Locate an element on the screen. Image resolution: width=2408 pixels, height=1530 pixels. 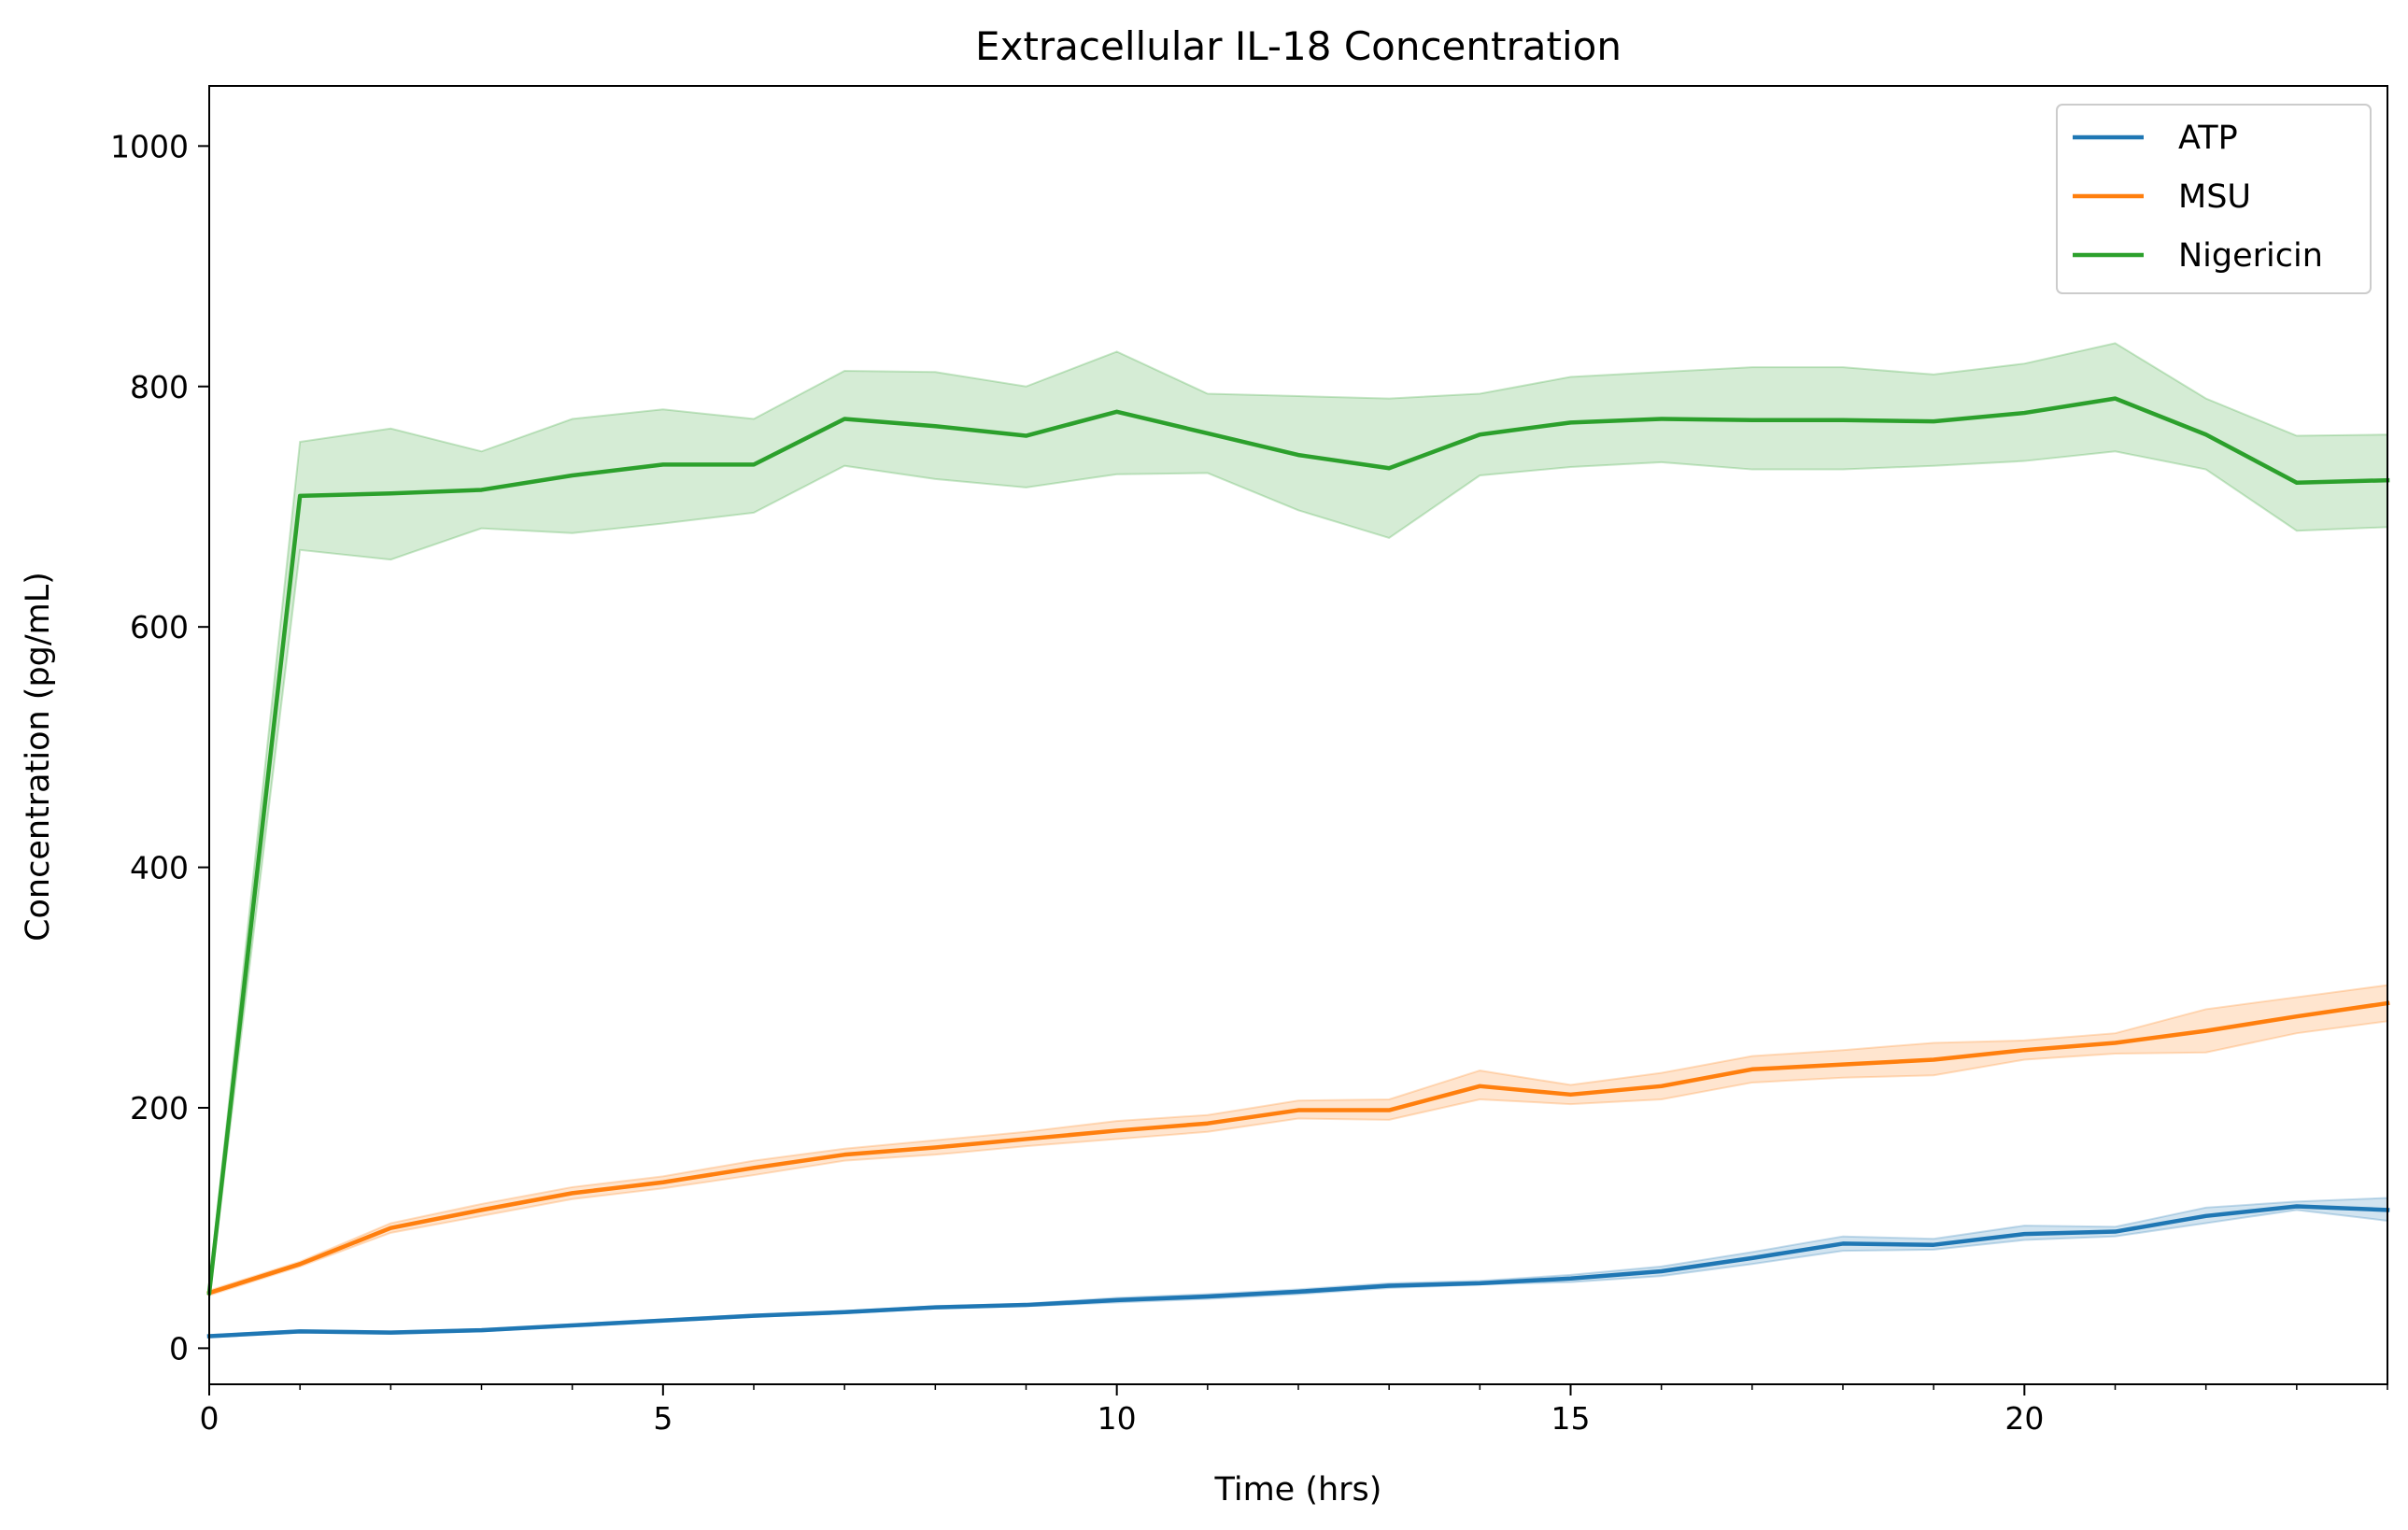
legend-box is located at coordinates (2214, 199).